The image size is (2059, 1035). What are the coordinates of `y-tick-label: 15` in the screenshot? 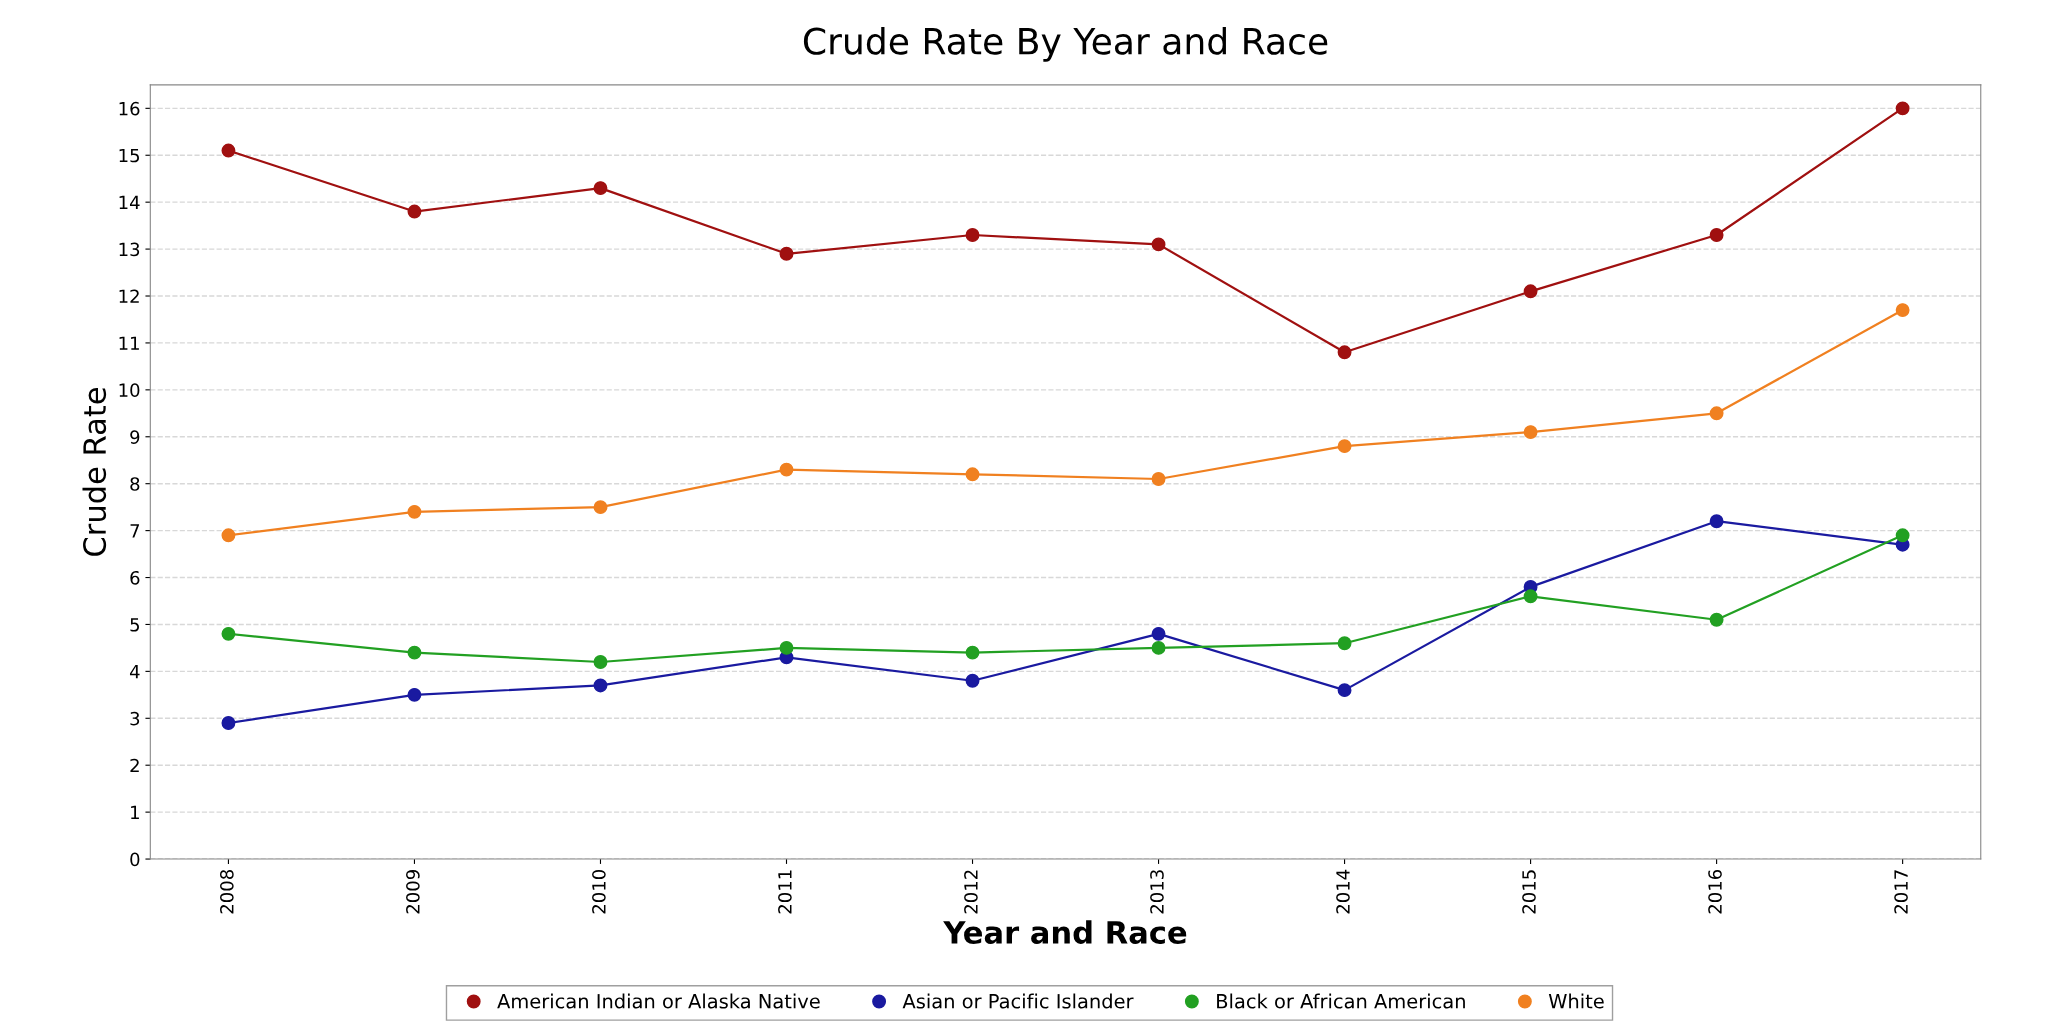 It's located at (129, 155).